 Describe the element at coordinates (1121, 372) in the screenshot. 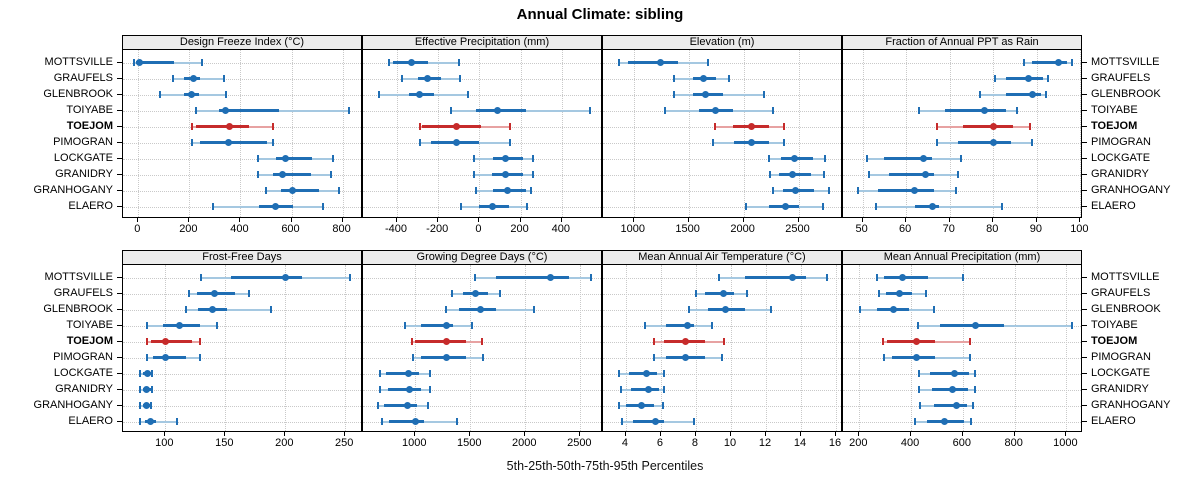

I see `site-label-right: LOCKGATE` at that location.